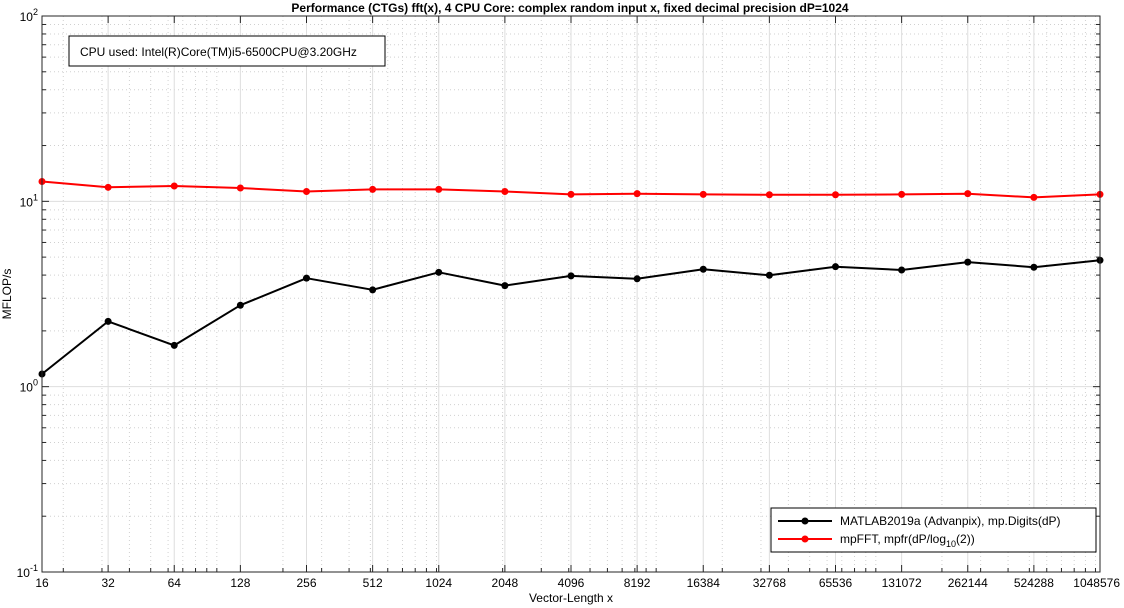  Describe the element at coordinates (1034, 583) in the screenshot. I see `x-tick-label: 524288` at that location.